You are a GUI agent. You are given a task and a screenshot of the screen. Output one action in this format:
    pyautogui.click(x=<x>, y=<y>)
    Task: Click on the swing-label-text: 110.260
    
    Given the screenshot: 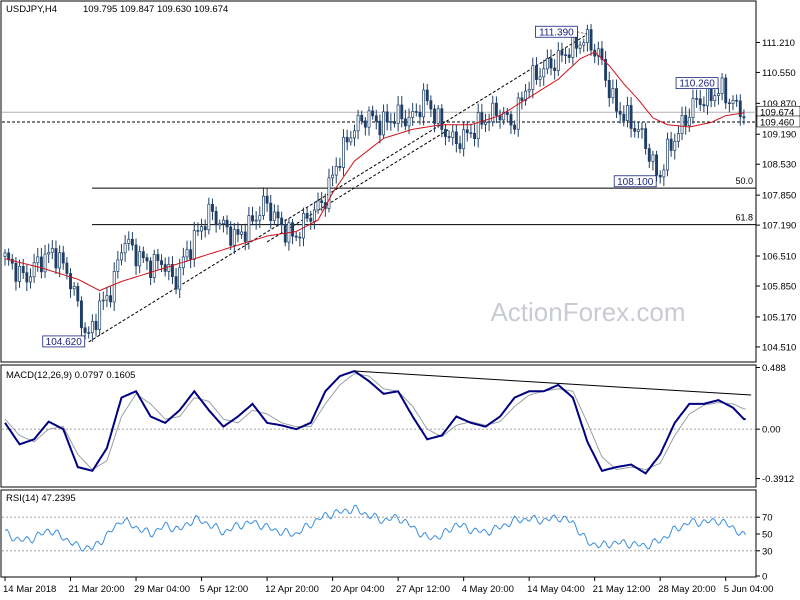 What is the action you would take?
    pyautogui.click(x=697, y=84)
    